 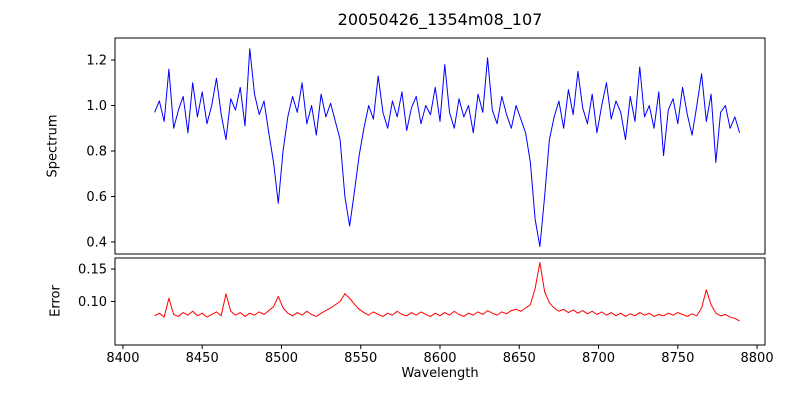 What do you see at coordinates (519, 358) in the screenshot?
I see `x-tick-label: 8650` at bounding box center [519, 358].